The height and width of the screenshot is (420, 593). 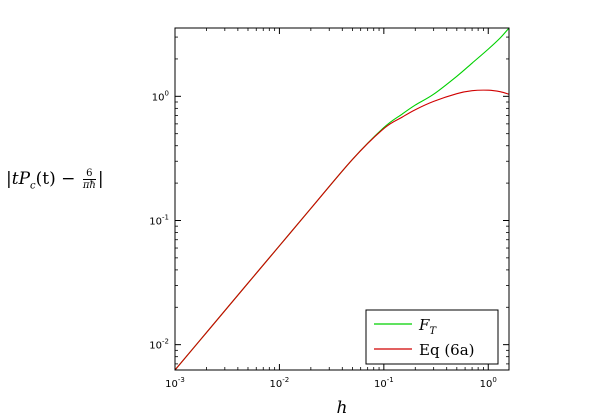 What do you see at coordinates (447, 350) in the screenshot?
I see `legend-label-eq-6a: Eq (6a)` at bounding box center [447, 350].